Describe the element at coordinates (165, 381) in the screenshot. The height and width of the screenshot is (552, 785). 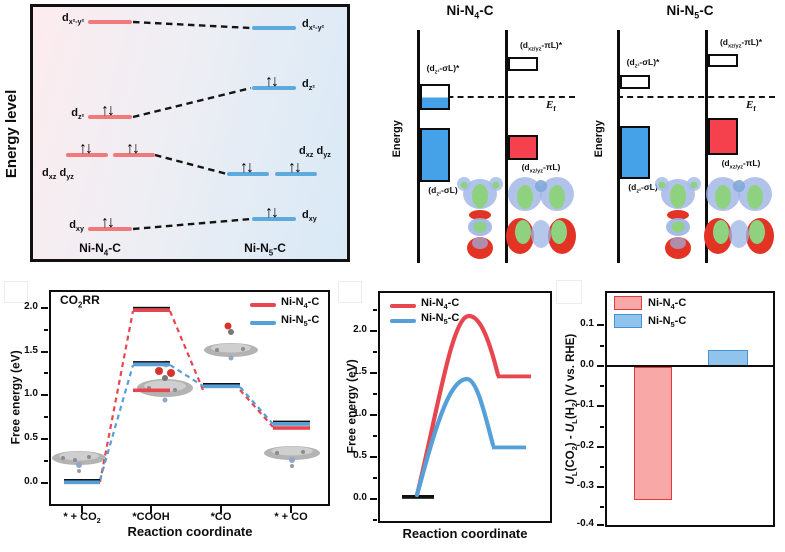
I see `molecule-inset-cooh` at that location.